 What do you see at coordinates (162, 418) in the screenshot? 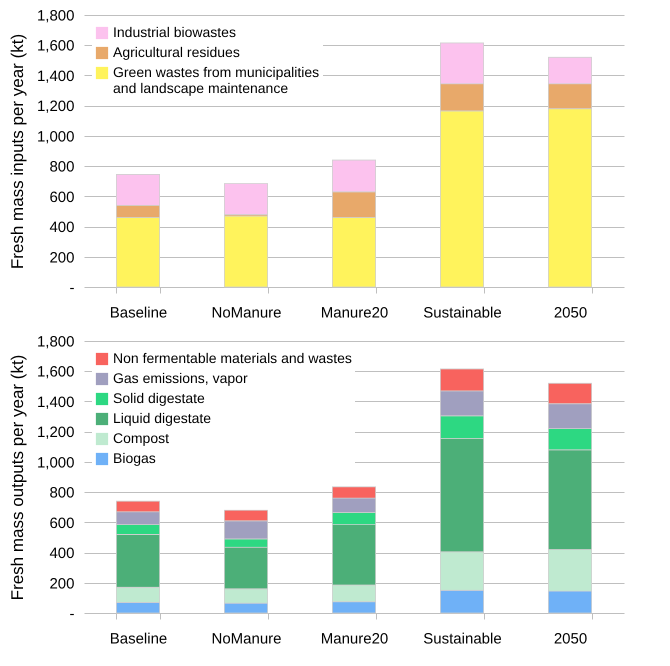
I see `legend-label: Liquid digestate` at bounding box center [162, 418].